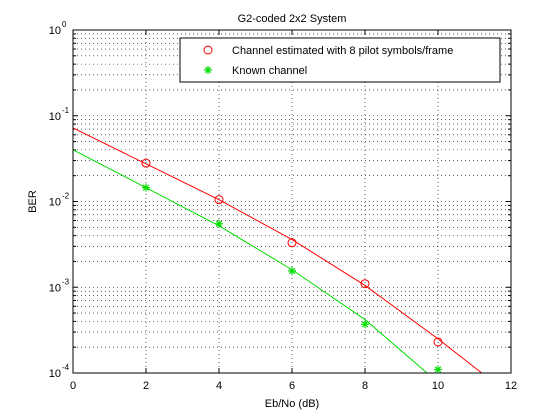 The width and height of the screenshot is (560, 420). I want to click on y-tick-exponent: 0, so click(64, 24).